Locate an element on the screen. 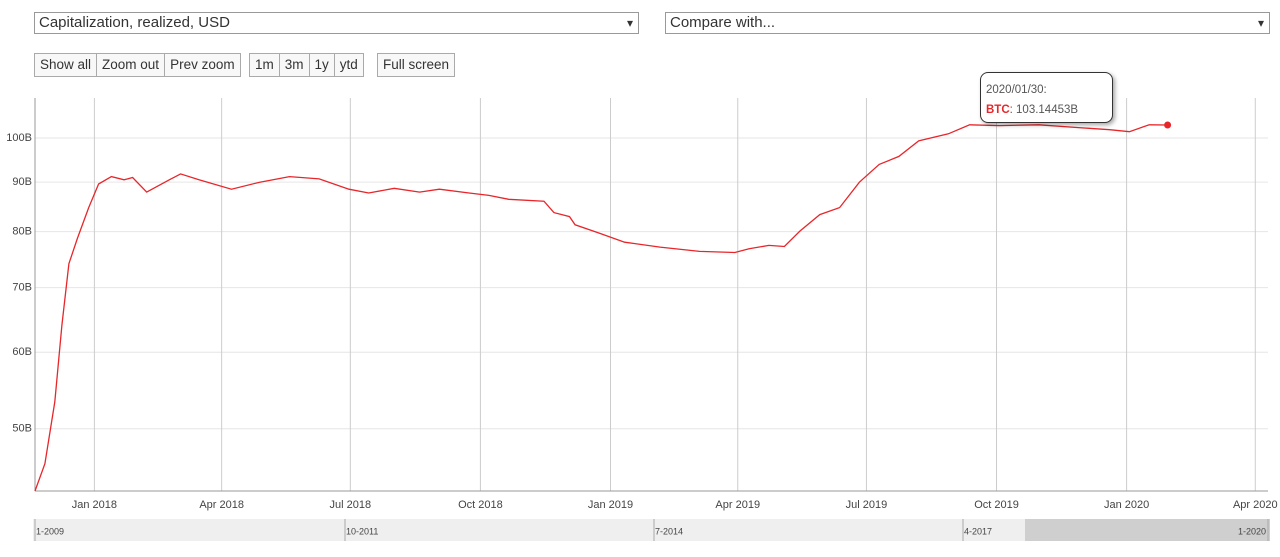  tooltip-value: : 103.14453B is located at coordinates (1044, 110).